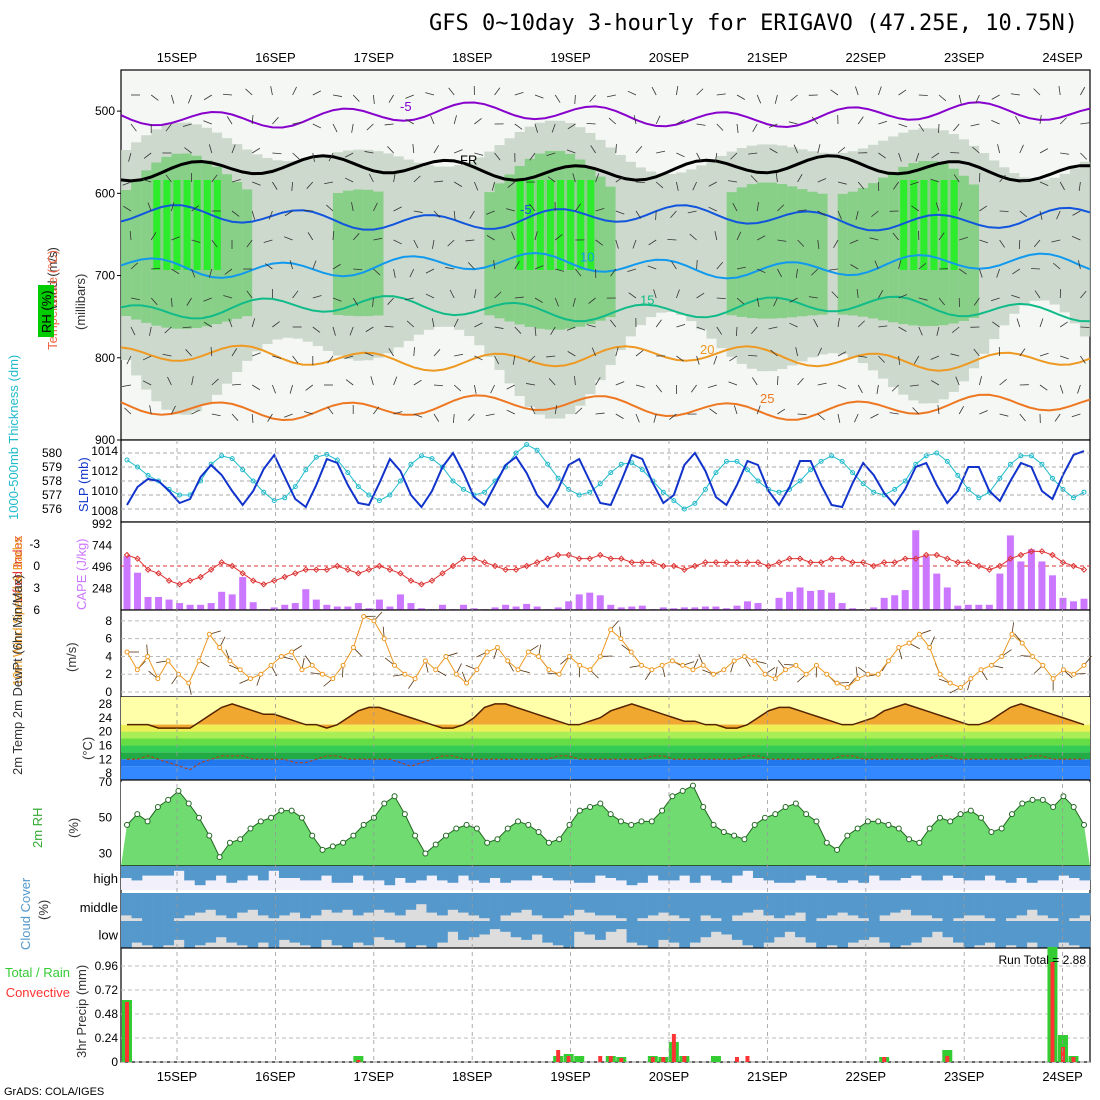 The height and width of the screenshot is (1100, 1100). I want to click on precip-total-bar, so click(579, 1059).